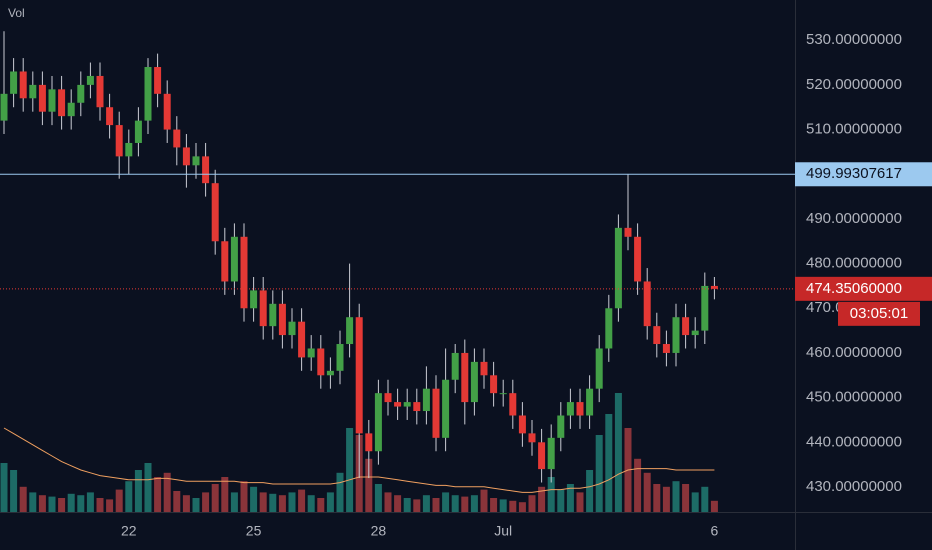  What do you see at coordinates (854, 39) in the screenshot?
I see `y-tick-label: 530.00000000` at bounding box center [854, 39].